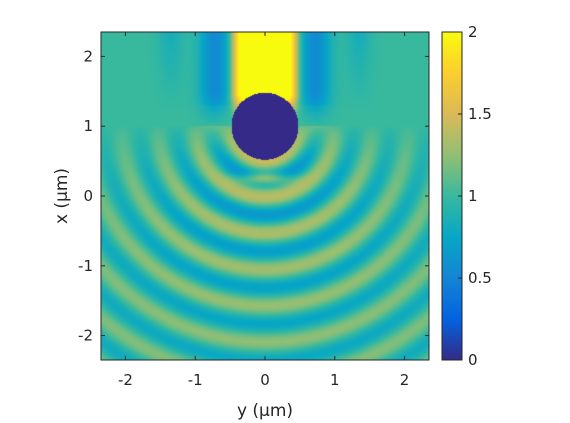 This screenshot has width=570, height=423. I want to click on colorbar-tick-label: 1.5, so click(480, 114).